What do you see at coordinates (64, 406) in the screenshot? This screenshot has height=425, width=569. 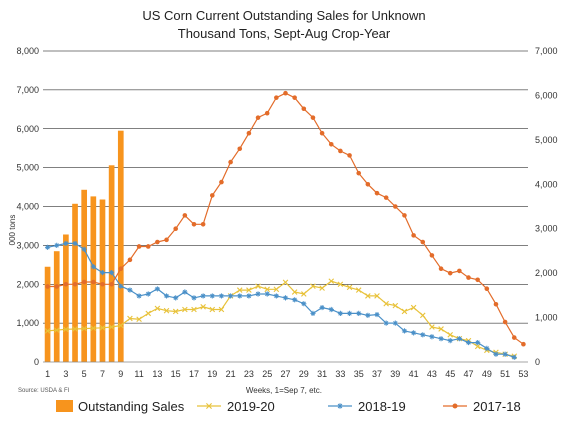 I see `legend-swatch-outstanding-sales` at bounding box center [64, 406].